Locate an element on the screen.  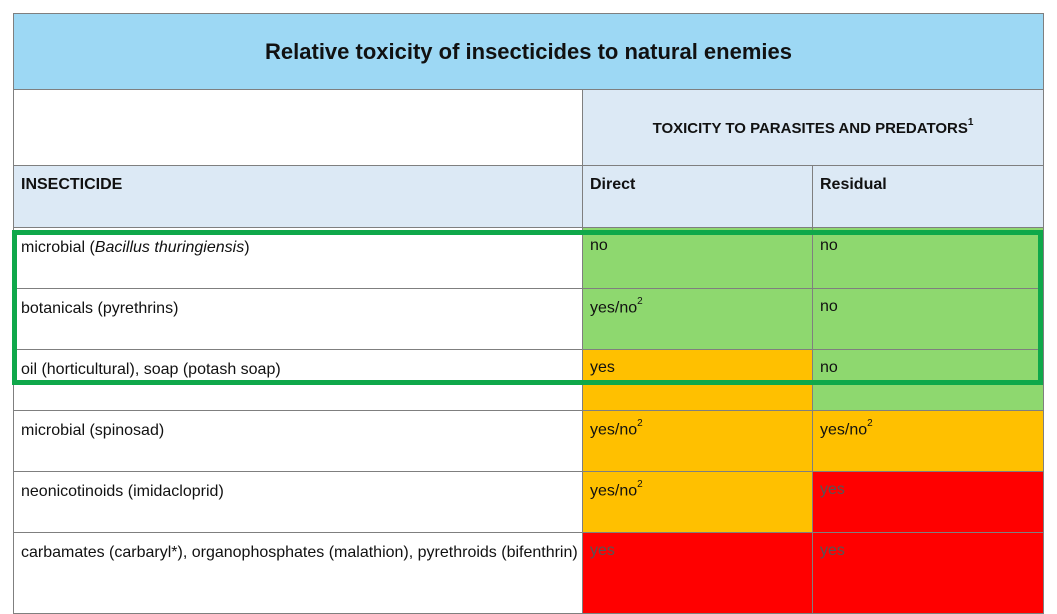
column-header-insecticide: INSECTICIDE is located at coordinates (298, 196).